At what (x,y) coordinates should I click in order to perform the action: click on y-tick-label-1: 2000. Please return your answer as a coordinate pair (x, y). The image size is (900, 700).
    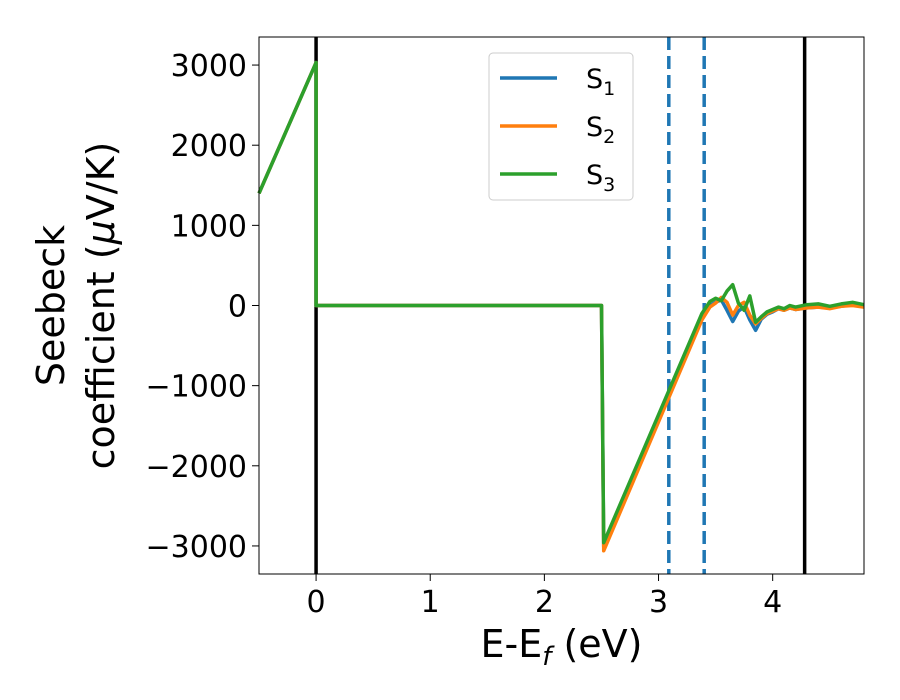
    Looking at the image, I should click on (209, 146).